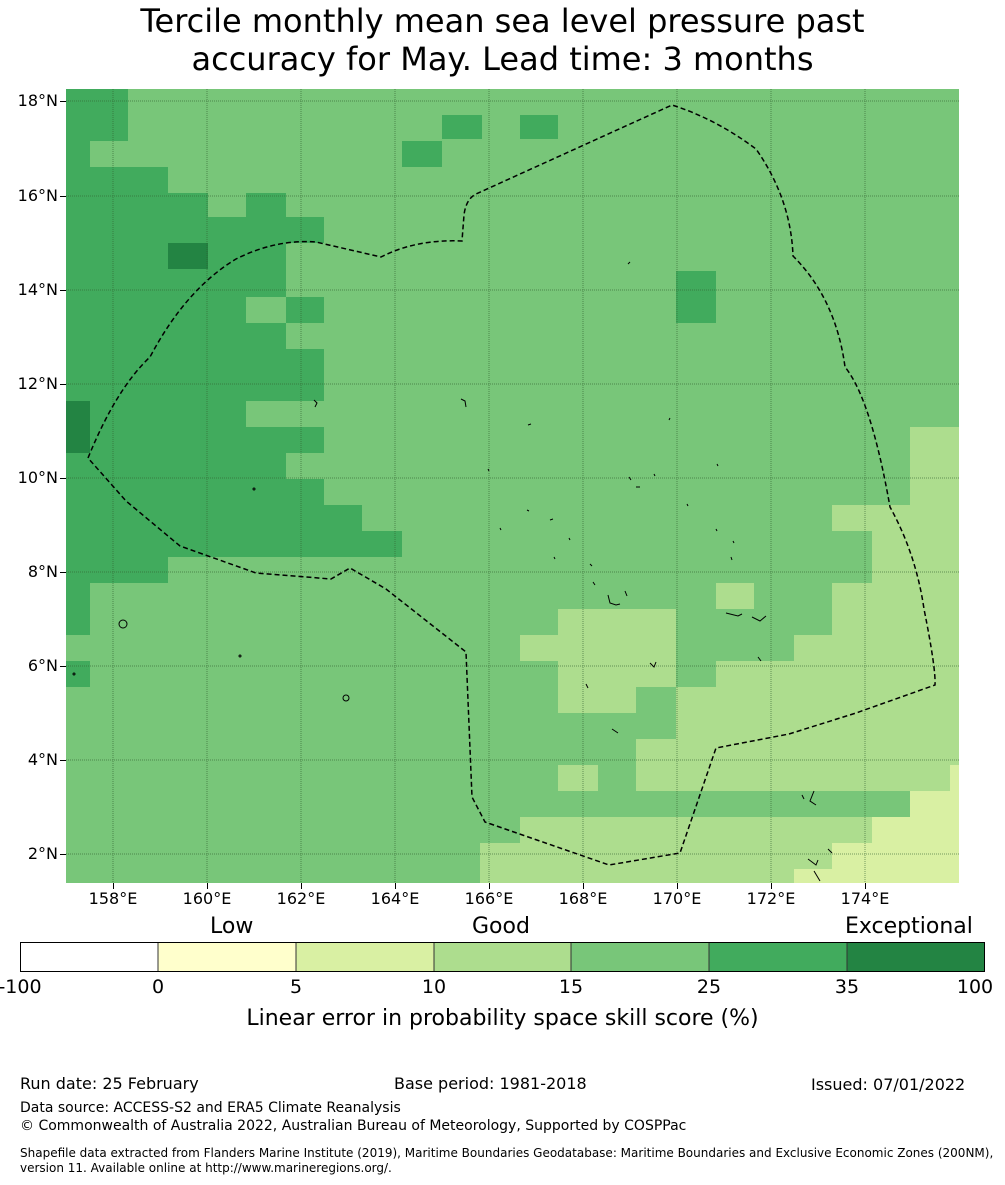 This screenshot has width=1005, height=1185. What do you see at coordinates (42, 571) in the screenshot?
I see `lat-label: 8°N` at bounding box center [42, 571].